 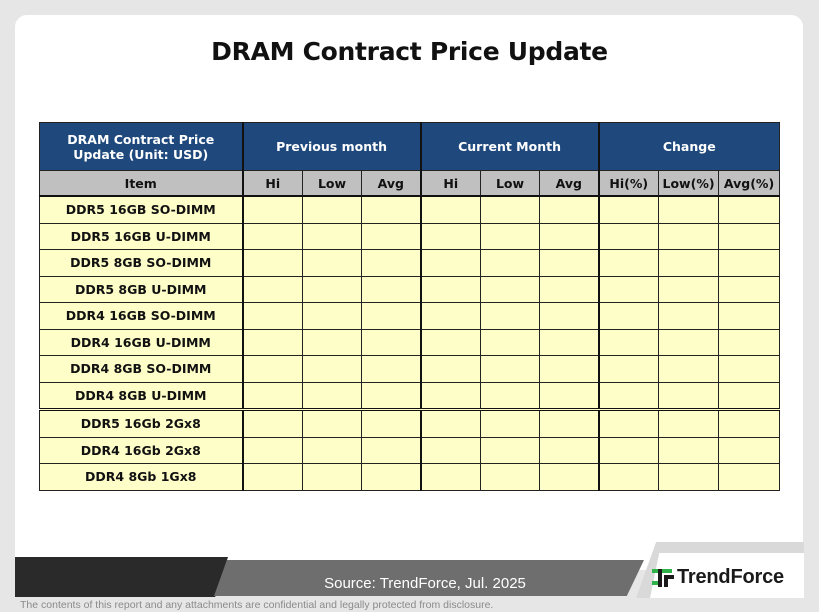 I want to click on sub-header: Low(%), so click(x=689, y=183).